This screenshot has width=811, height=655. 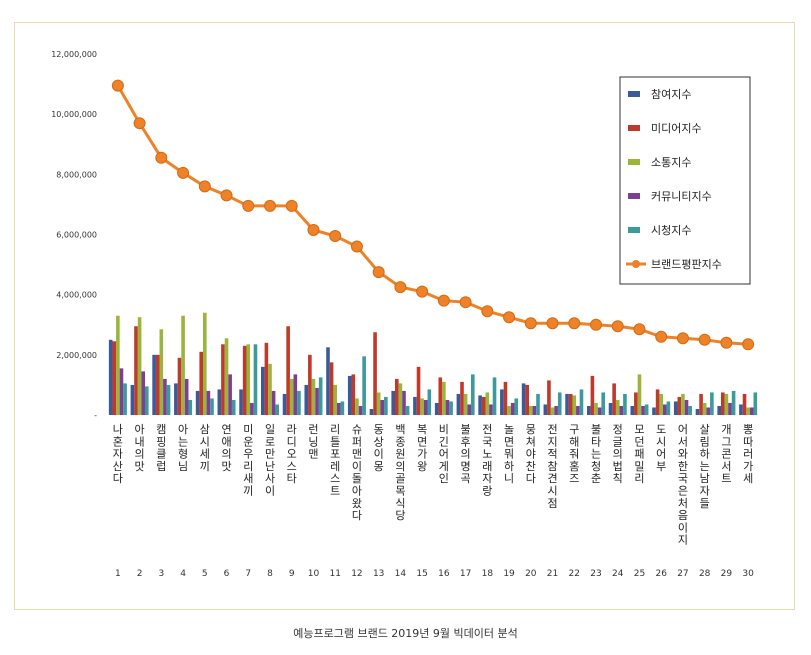 What do you see at coordinates (595, 574) in the screenshot?
I see `x-rank-label: 23` at bounding box center [595, 574].